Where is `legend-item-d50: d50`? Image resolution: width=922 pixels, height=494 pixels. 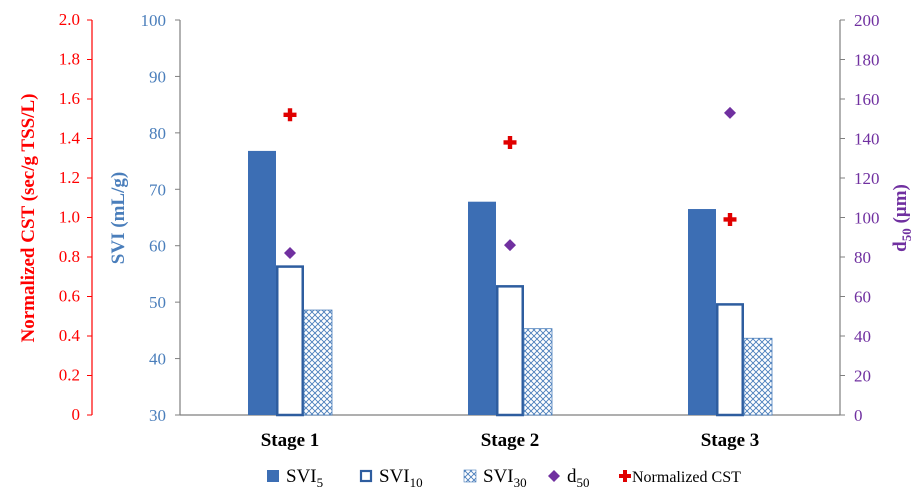 legend-item-d50: d50 is located at coordinates (569, 478).